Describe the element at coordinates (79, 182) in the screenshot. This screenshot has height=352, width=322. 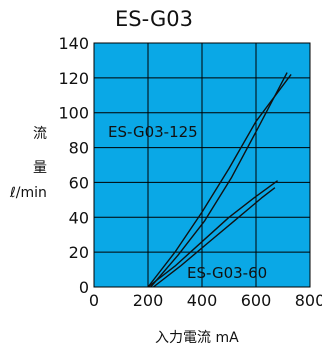
I see `y-tick-label: 60` at that location.